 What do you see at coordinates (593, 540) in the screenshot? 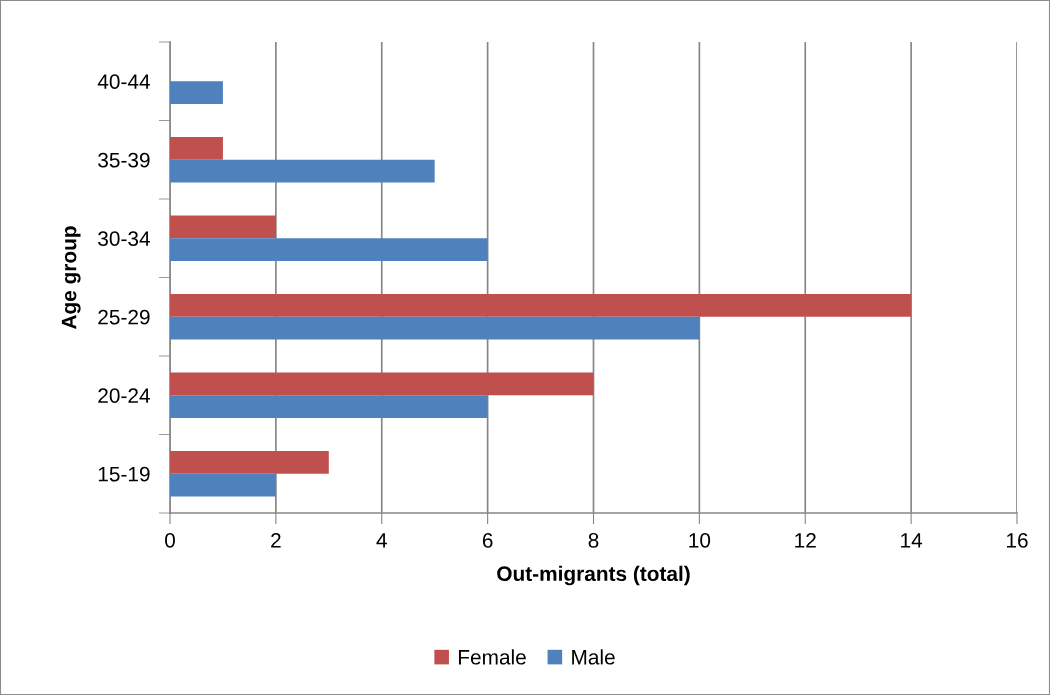
I see `x-tick-label: 8` at bounding box center [593, 540].